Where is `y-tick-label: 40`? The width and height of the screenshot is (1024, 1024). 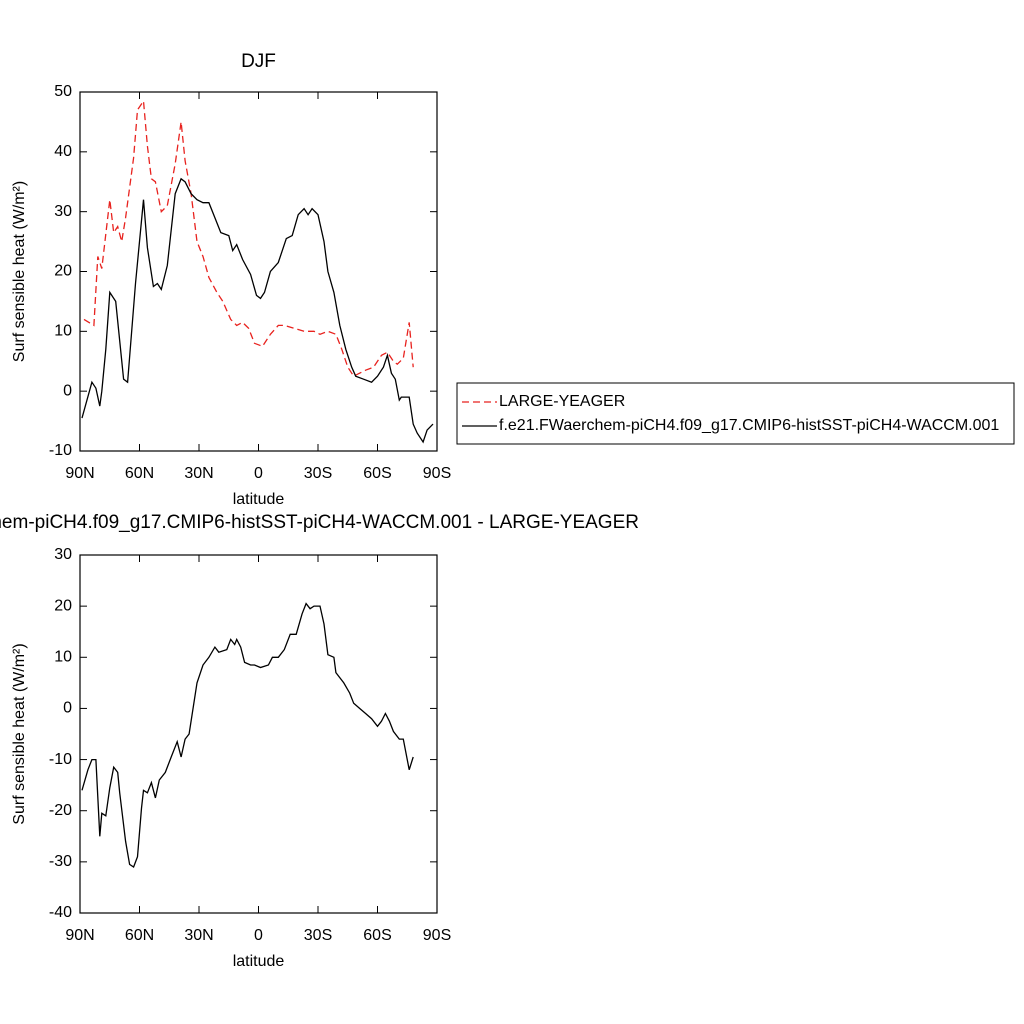 y-tick-label: 40 is located at coordinates (63, 151).